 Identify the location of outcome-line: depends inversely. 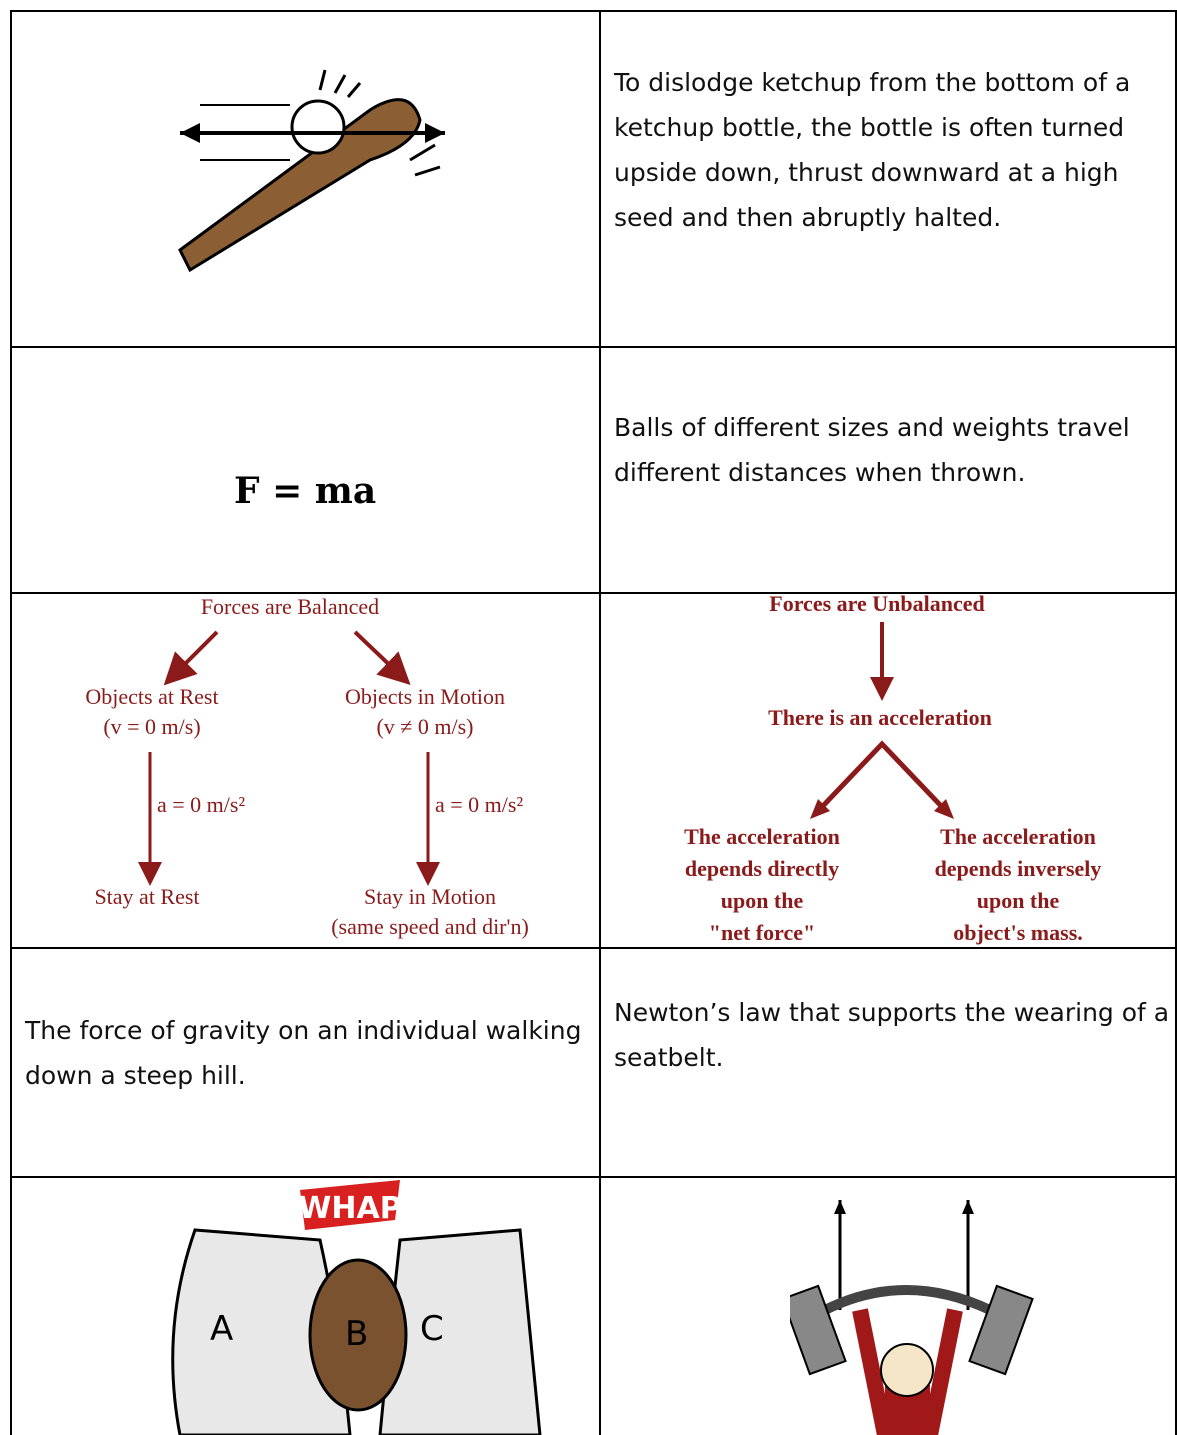
(1018, 868).